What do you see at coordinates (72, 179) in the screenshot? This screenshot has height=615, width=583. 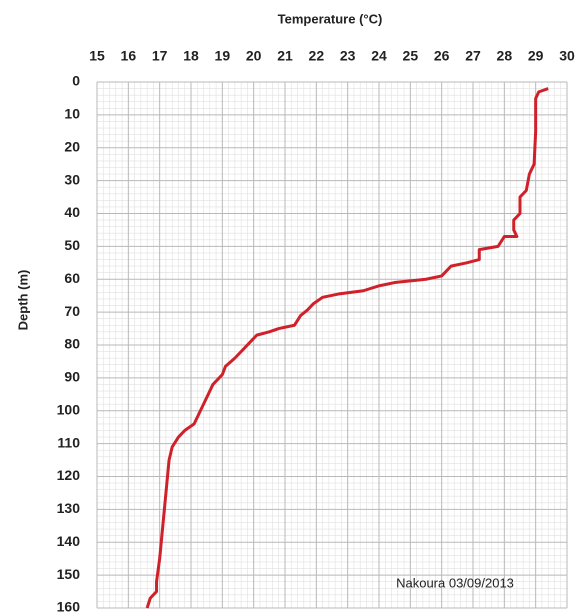 I see `y-tick-label: 30` at bounding box center [72, 179].